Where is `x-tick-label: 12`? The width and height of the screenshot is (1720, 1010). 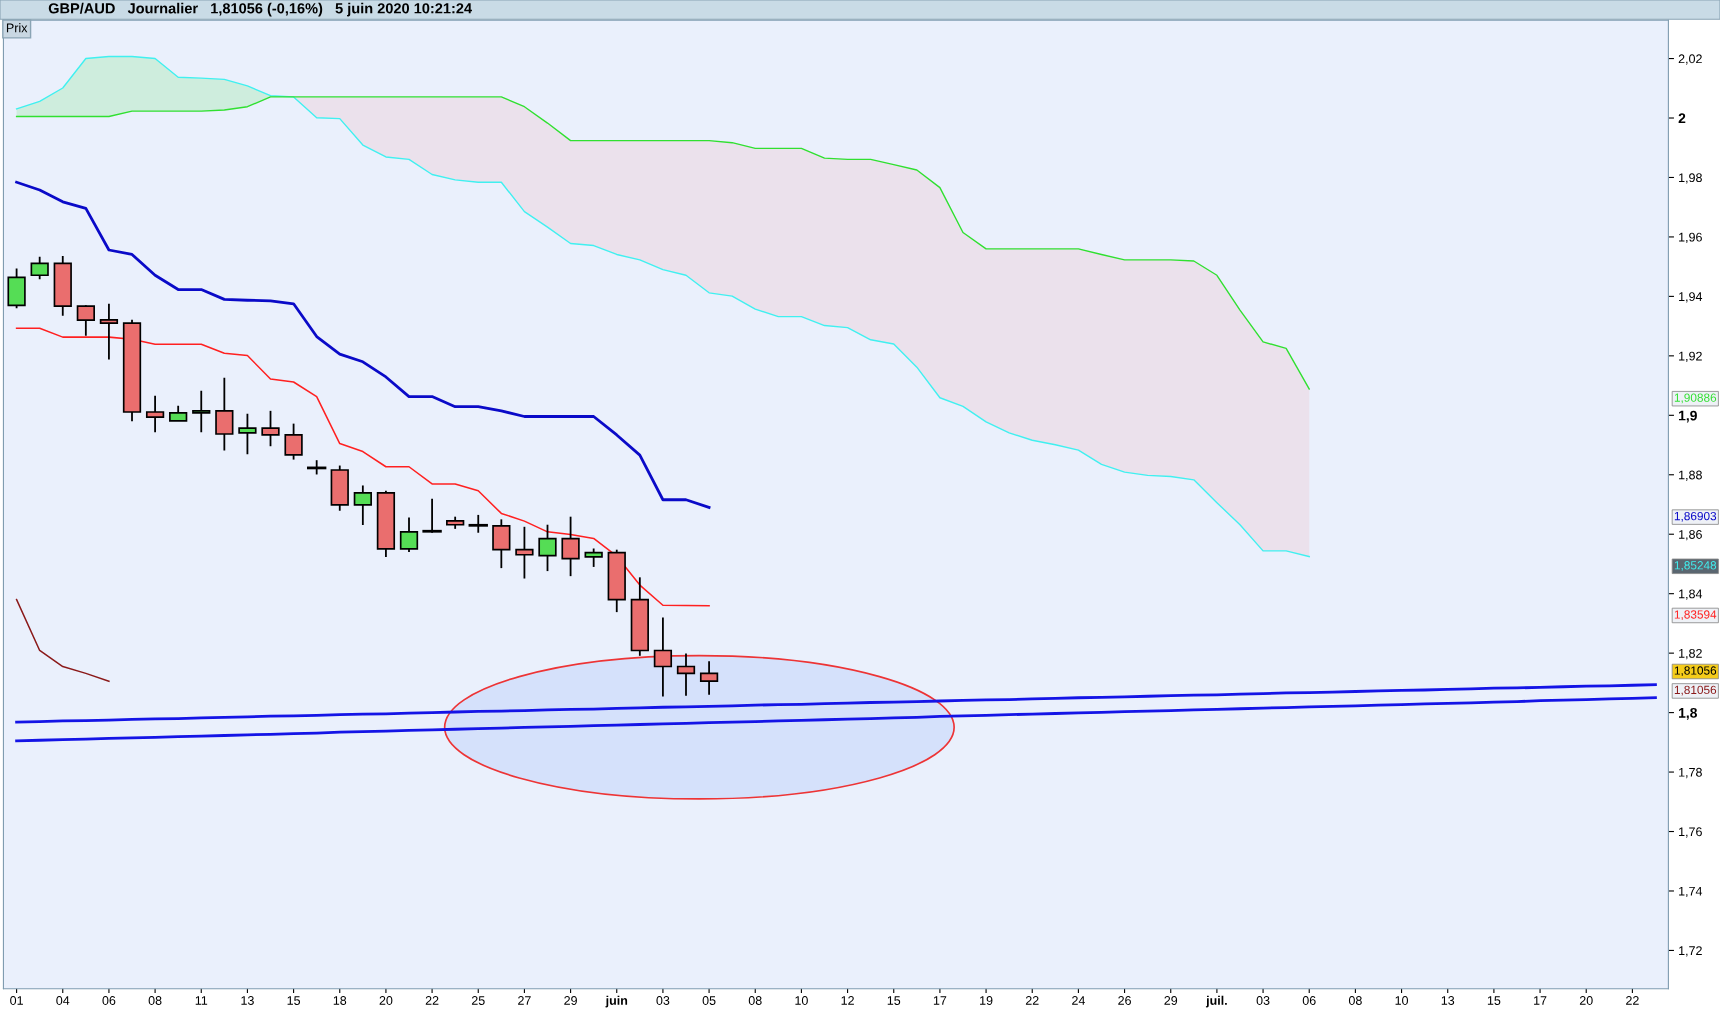 x-tick-label: 12 is located at coordinates (847, 1000).